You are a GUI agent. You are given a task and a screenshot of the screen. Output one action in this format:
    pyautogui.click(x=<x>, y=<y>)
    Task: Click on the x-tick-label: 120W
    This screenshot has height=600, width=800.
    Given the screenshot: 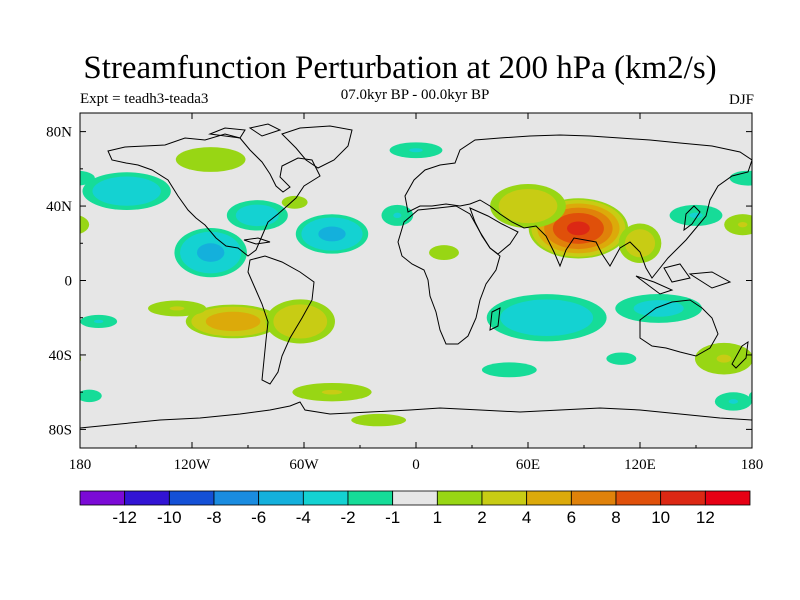 What is the action you would take?
    pyautogui.click(x=193, y=465)
    